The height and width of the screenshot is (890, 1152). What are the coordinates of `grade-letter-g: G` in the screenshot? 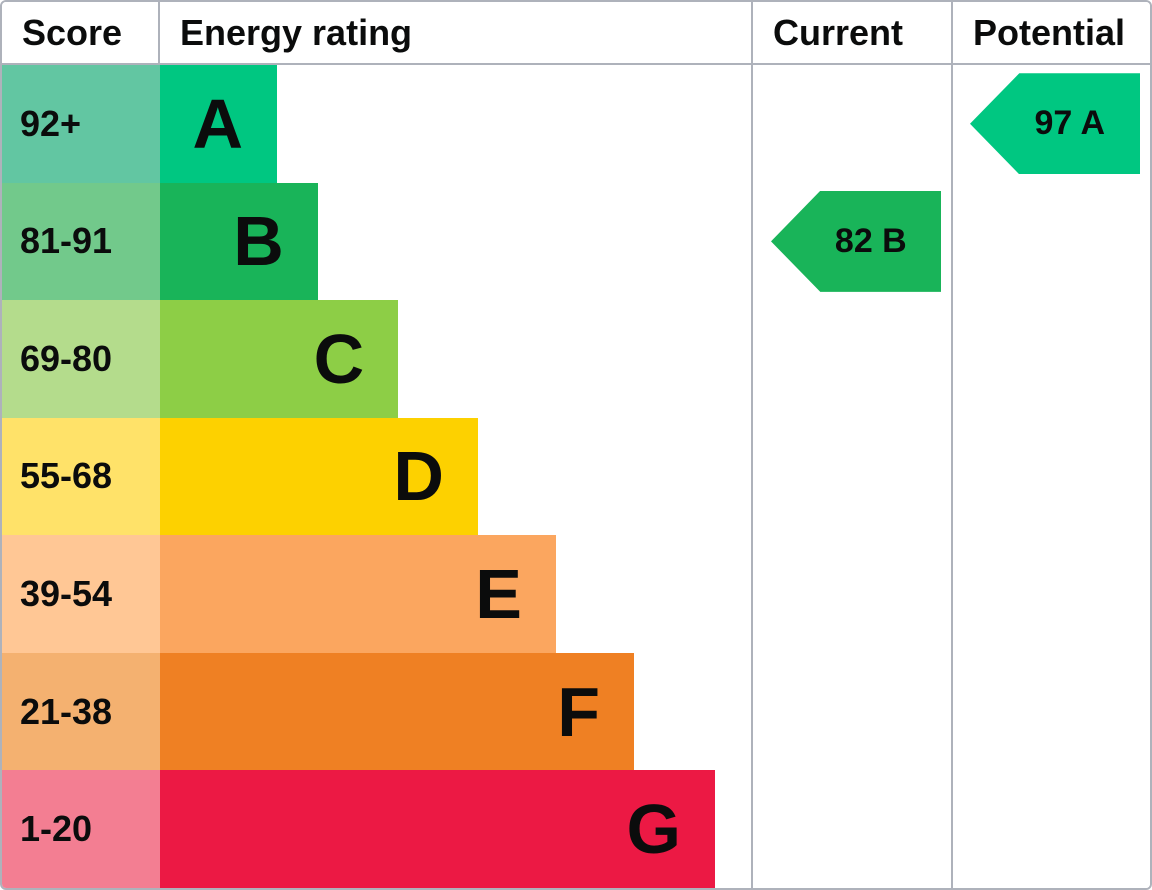 It's located at (653, 829).